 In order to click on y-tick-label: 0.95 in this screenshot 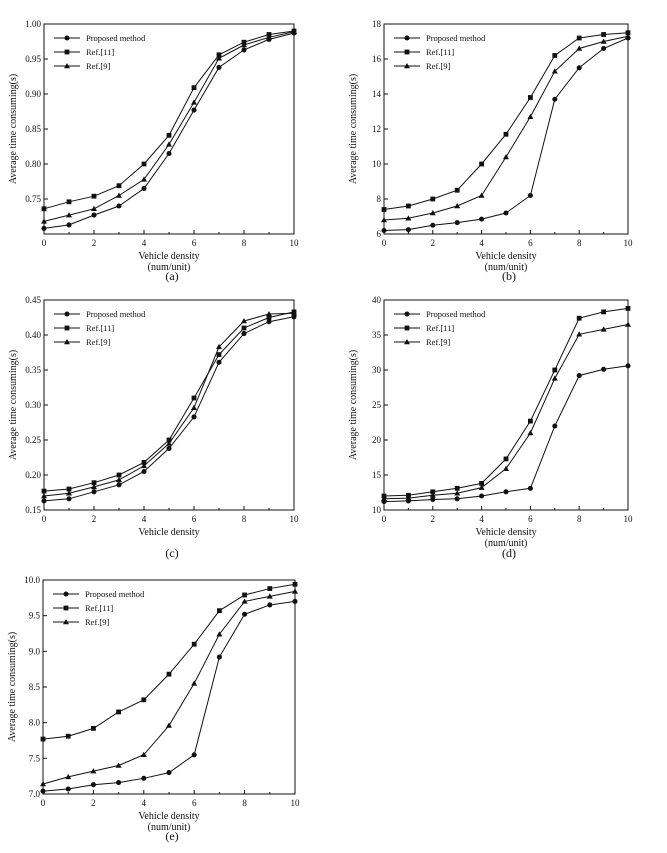, I will do `click(33, 59)`.